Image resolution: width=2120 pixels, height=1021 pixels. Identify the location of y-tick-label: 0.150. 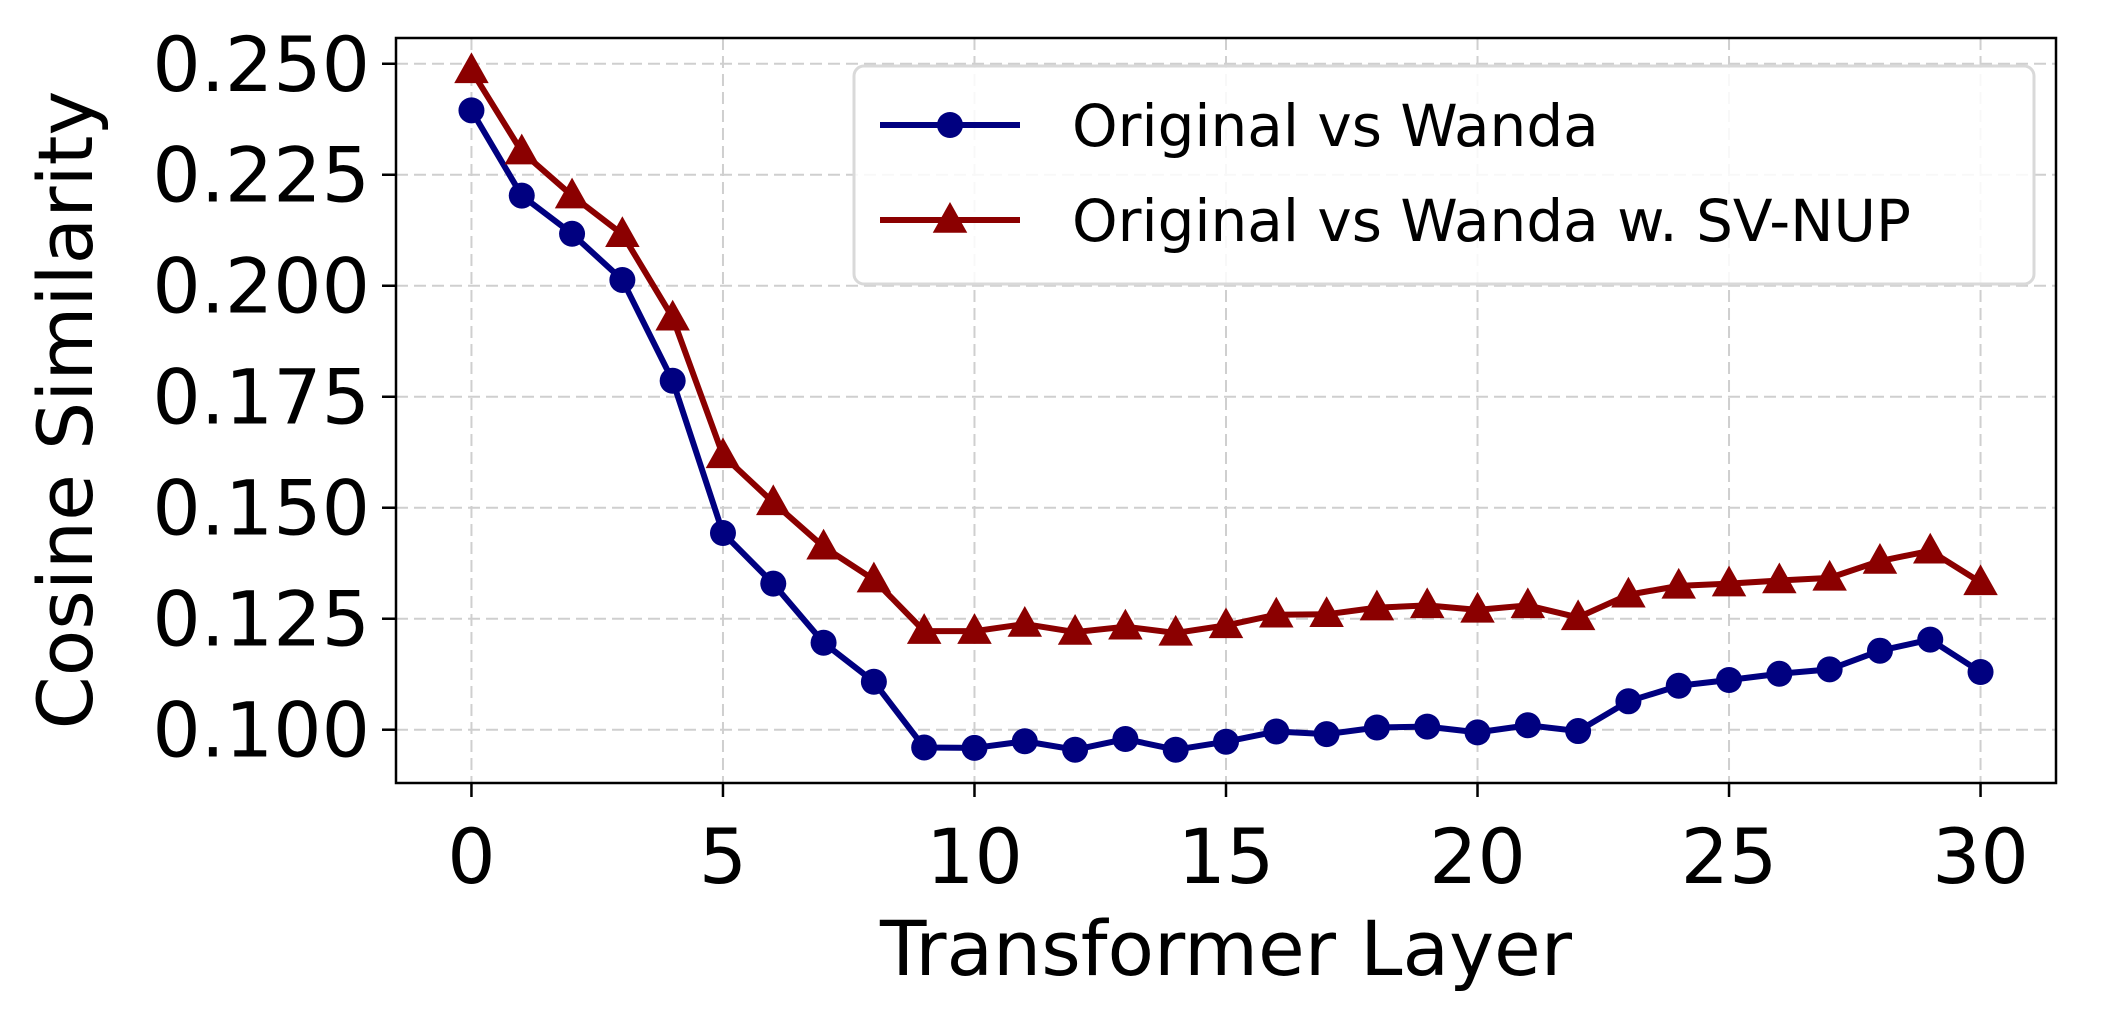
(261, 508).